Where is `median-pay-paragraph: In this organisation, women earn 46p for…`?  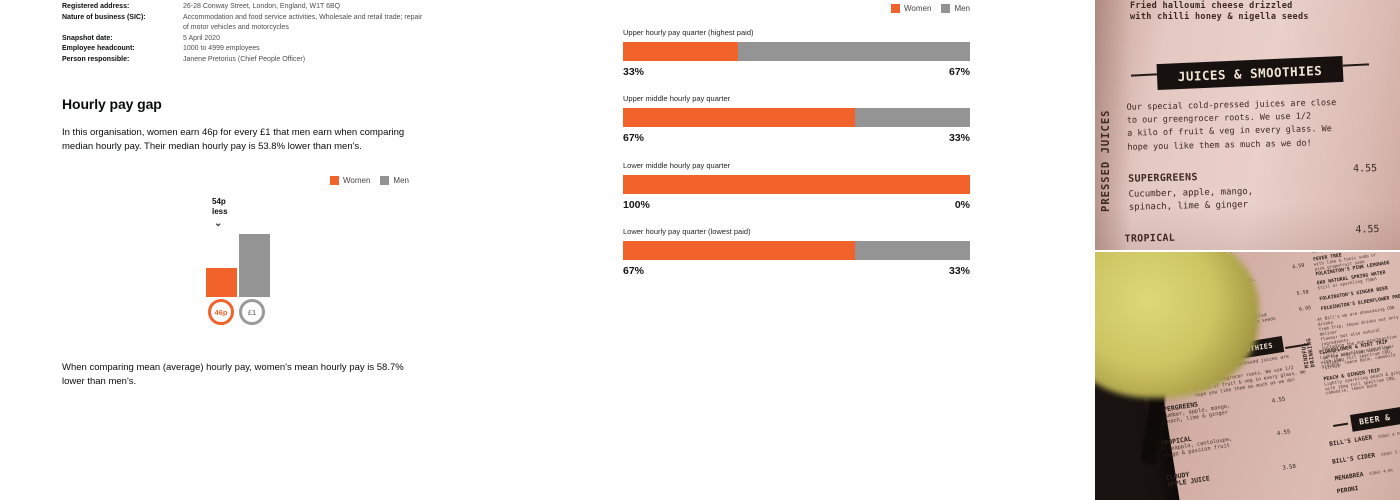
median-pay-paragraph: In this organisation, women earn 46p for… is located at coordinates (233, 139).